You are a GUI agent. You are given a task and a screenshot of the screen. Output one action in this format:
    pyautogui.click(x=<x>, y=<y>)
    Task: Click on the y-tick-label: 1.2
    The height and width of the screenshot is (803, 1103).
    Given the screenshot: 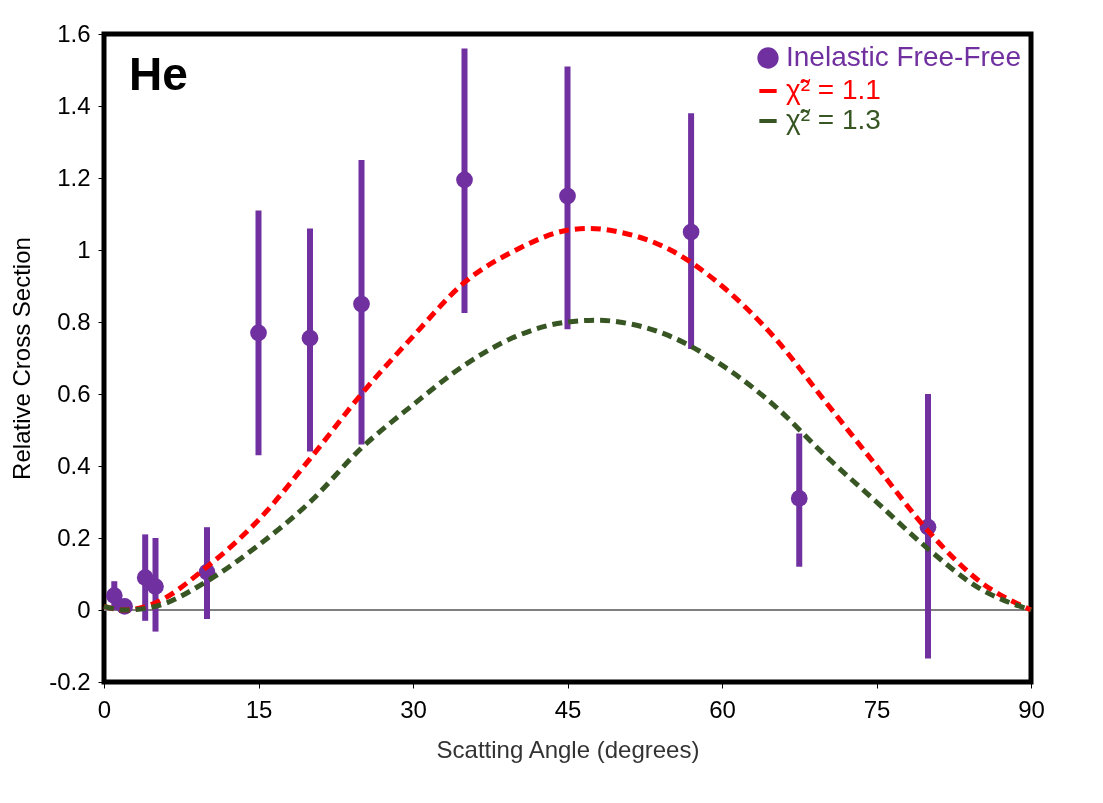 What is the action you would take?
    pyautogui.click(x=74, y=177)
    